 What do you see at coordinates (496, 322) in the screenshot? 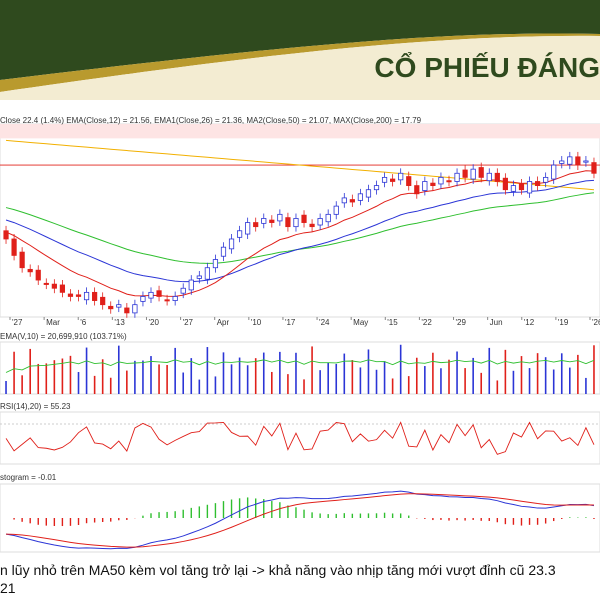
I see `x-tick-label: Jun` at bounding box center [496, 322].